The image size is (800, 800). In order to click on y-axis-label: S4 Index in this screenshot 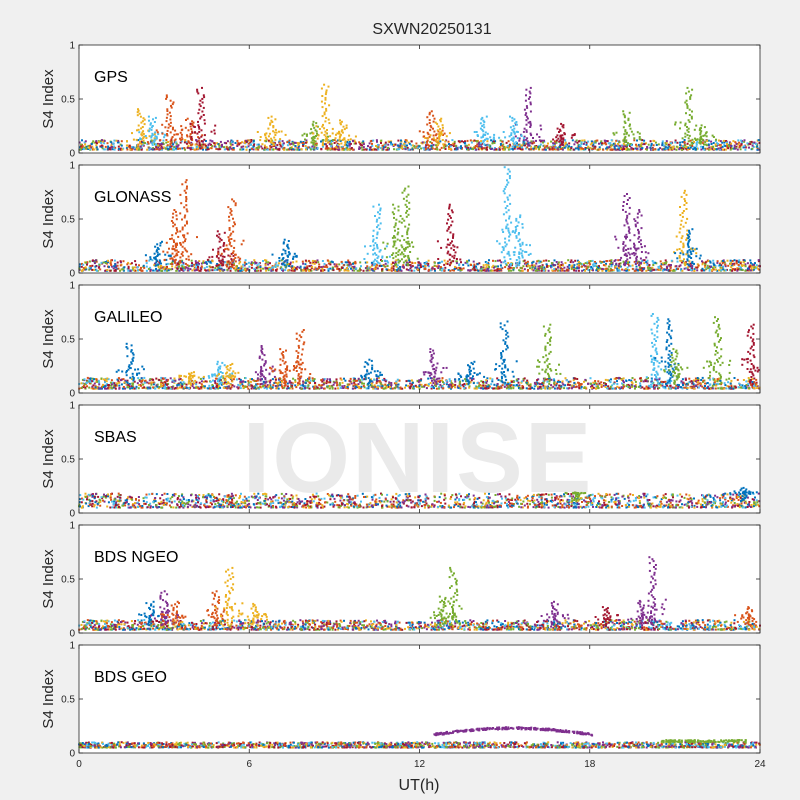, I will do `click(48, 219)`.